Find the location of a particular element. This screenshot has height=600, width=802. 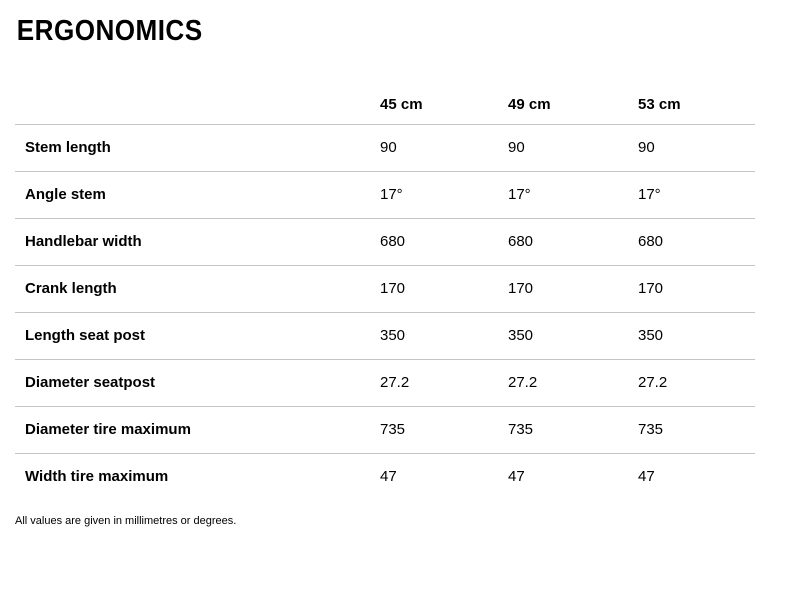

row-label: Width tire maximum is located at coordinates (97, 477).